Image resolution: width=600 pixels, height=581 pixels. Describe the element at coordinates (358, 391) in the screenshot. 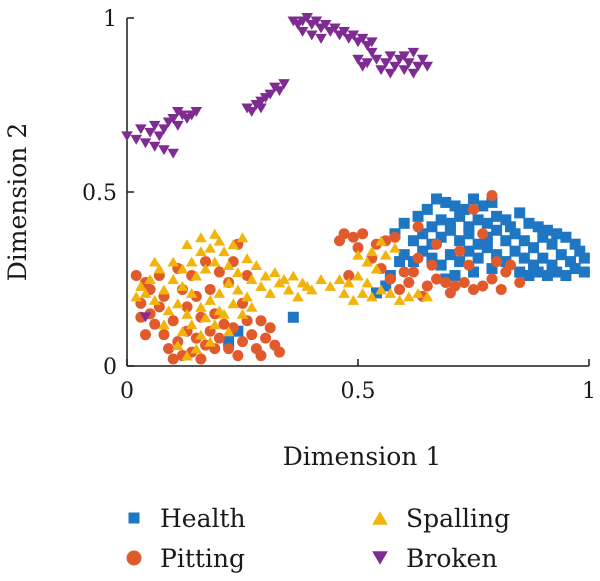

I see `x-tick-label: 0.5` at that location.